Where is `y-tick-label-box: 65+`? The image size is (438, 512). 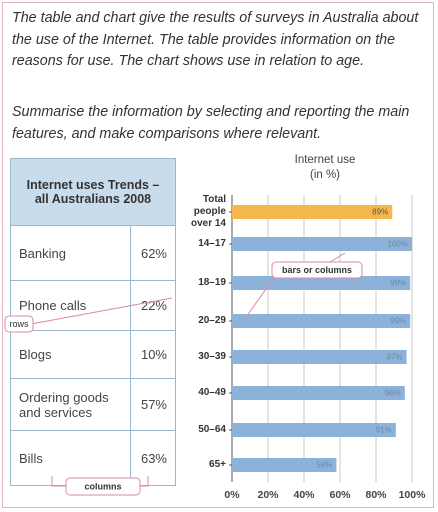 y-tick-label-box: 65+ is located at coordinates (217, 464).